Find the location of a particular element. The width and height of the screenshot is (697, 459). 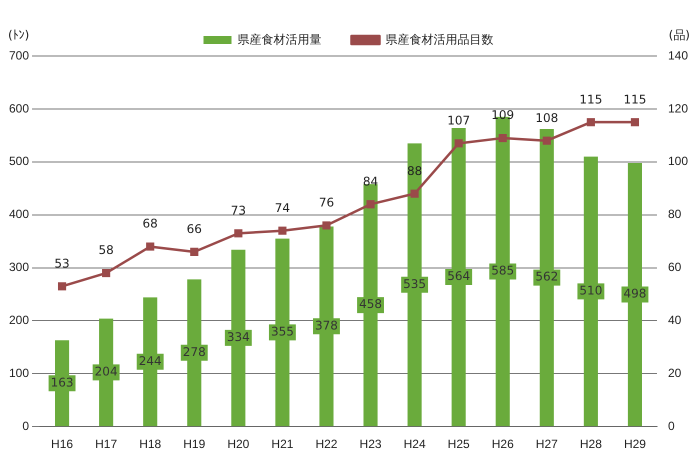

y-tick-label: 200 is located at coordinates (19, 320).